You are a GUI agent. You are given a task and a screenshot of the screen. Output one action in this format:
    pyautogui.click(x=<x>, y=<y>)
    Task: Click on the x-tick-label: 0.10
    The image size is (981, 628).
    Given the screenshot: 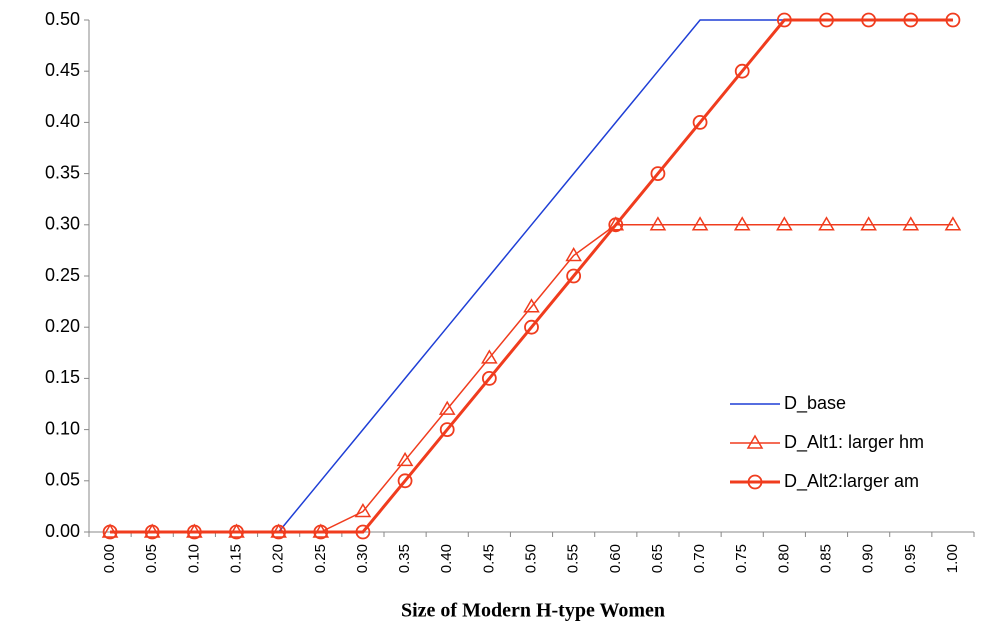 What is the action you would take?
    pyautogui.click(x=193, y=558)
    